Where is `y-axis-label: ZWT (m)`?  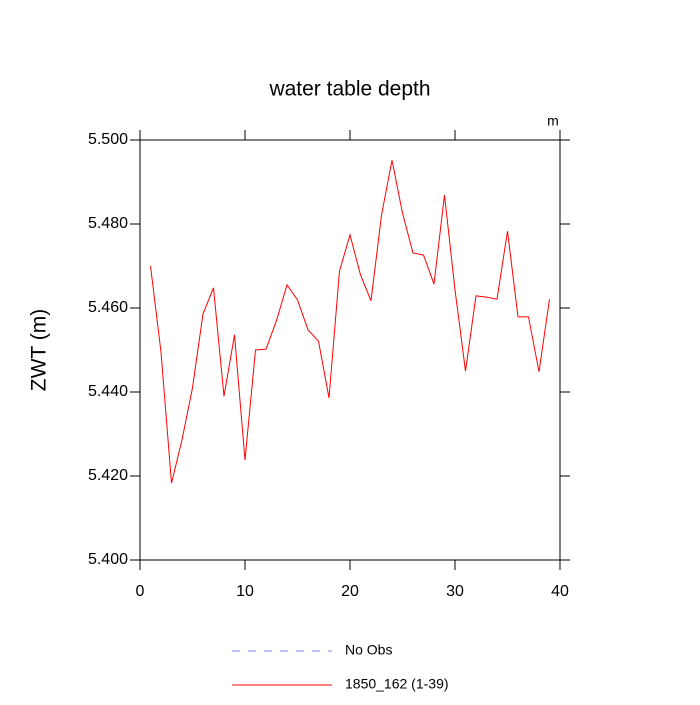 y-axis-label: ZWT (m) is located at coordinates (39, 350).